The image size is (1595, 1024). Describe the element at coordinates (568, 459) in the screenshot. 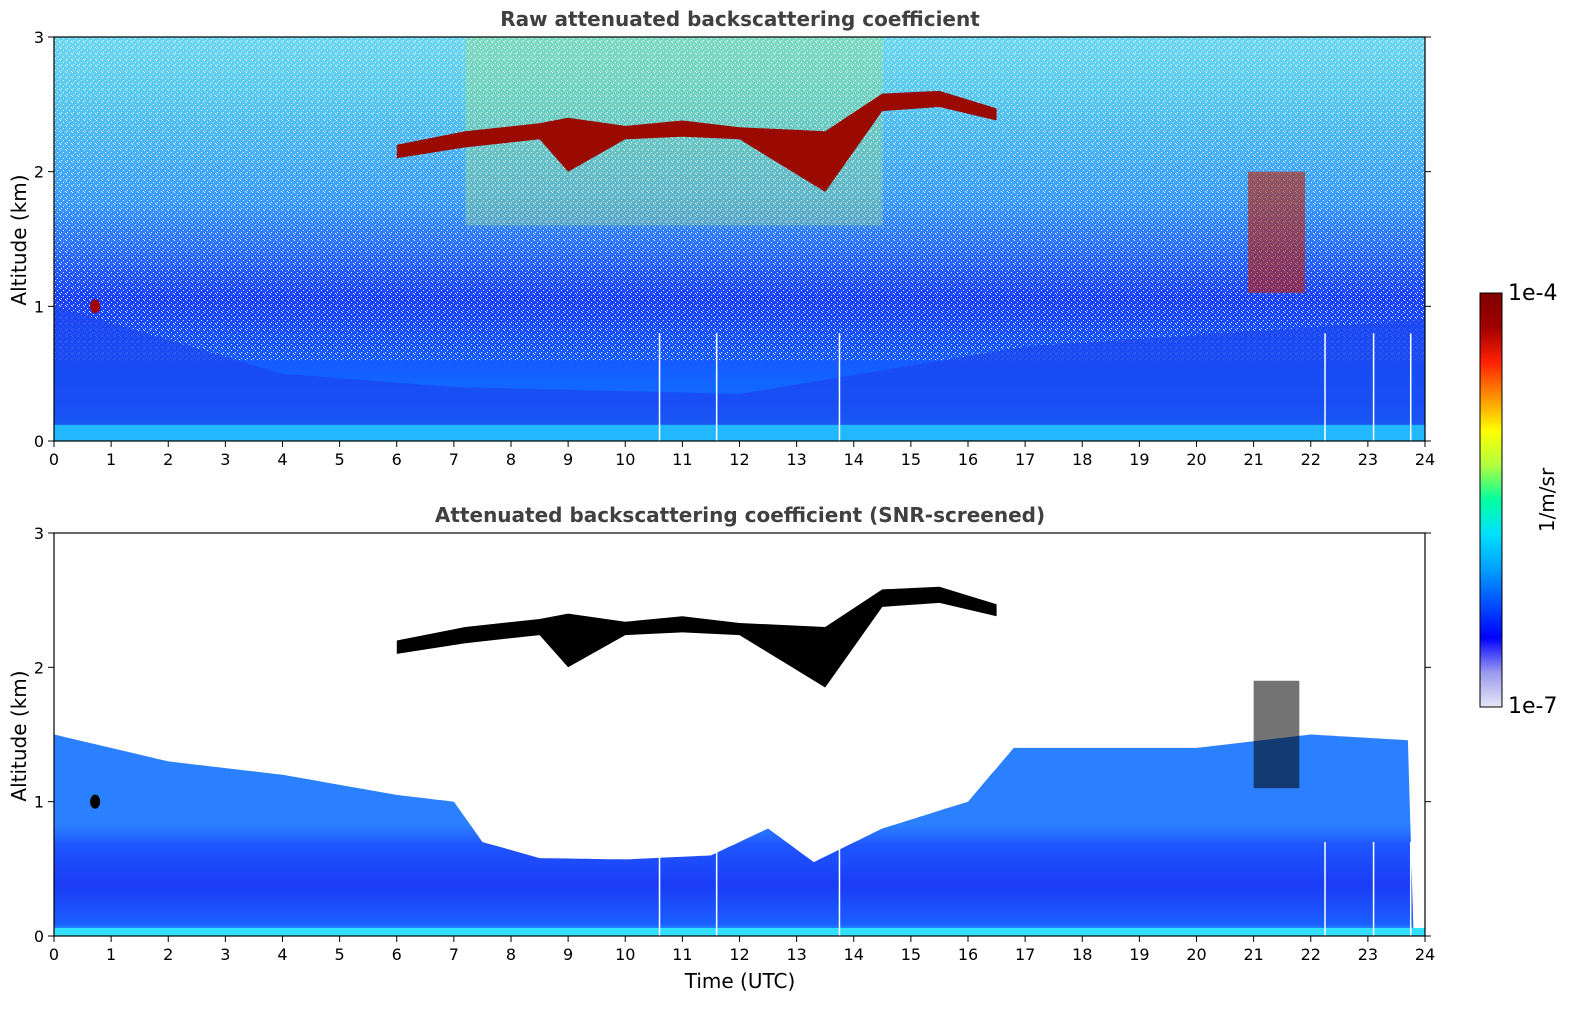

I see `panel-1-xtick-label: 9` at that location.